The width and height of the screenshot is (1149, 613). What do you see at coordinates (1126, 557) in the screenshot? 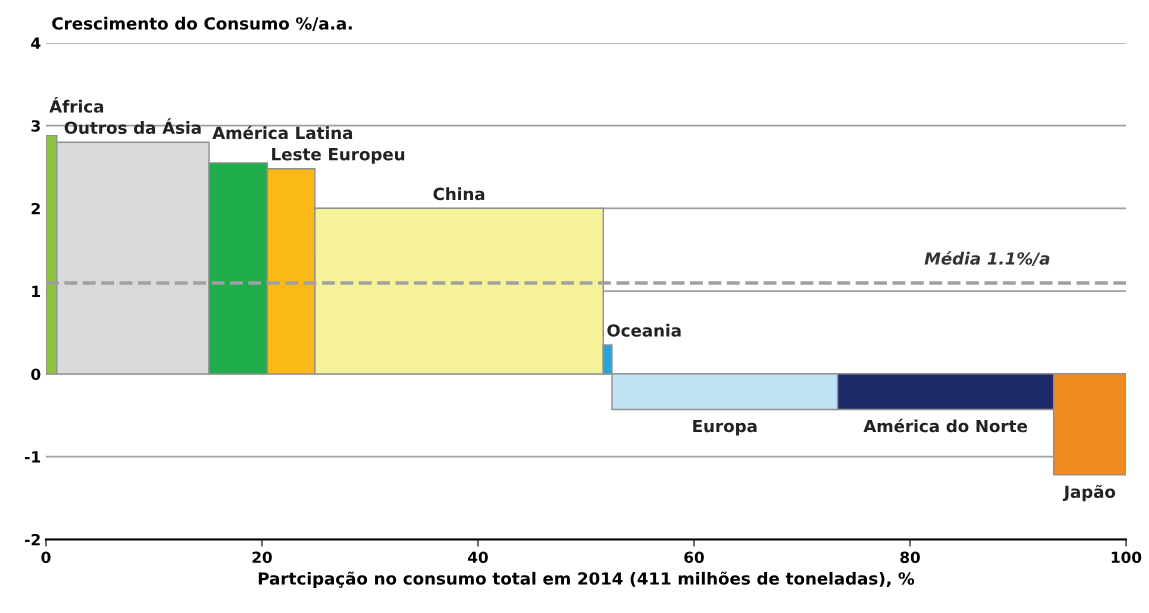
I see `x-tick-label: 100` at bounding box center [1126, 557].